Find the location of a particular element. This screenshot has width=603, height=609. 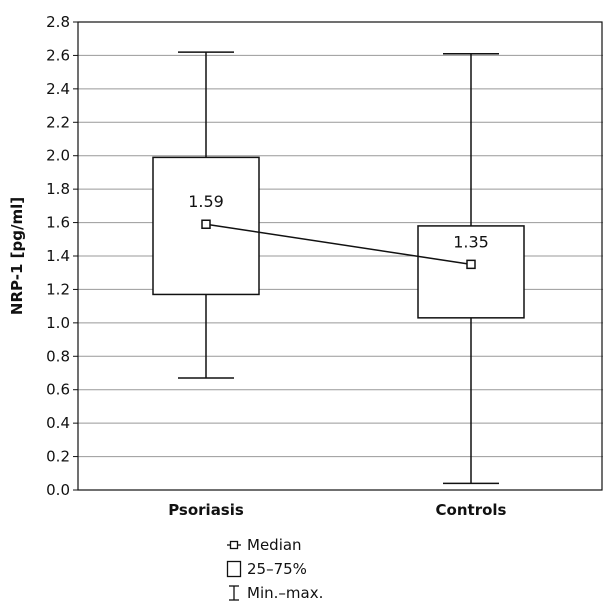

y-tick-label: 2.8 is located at coordinates (58, 22).